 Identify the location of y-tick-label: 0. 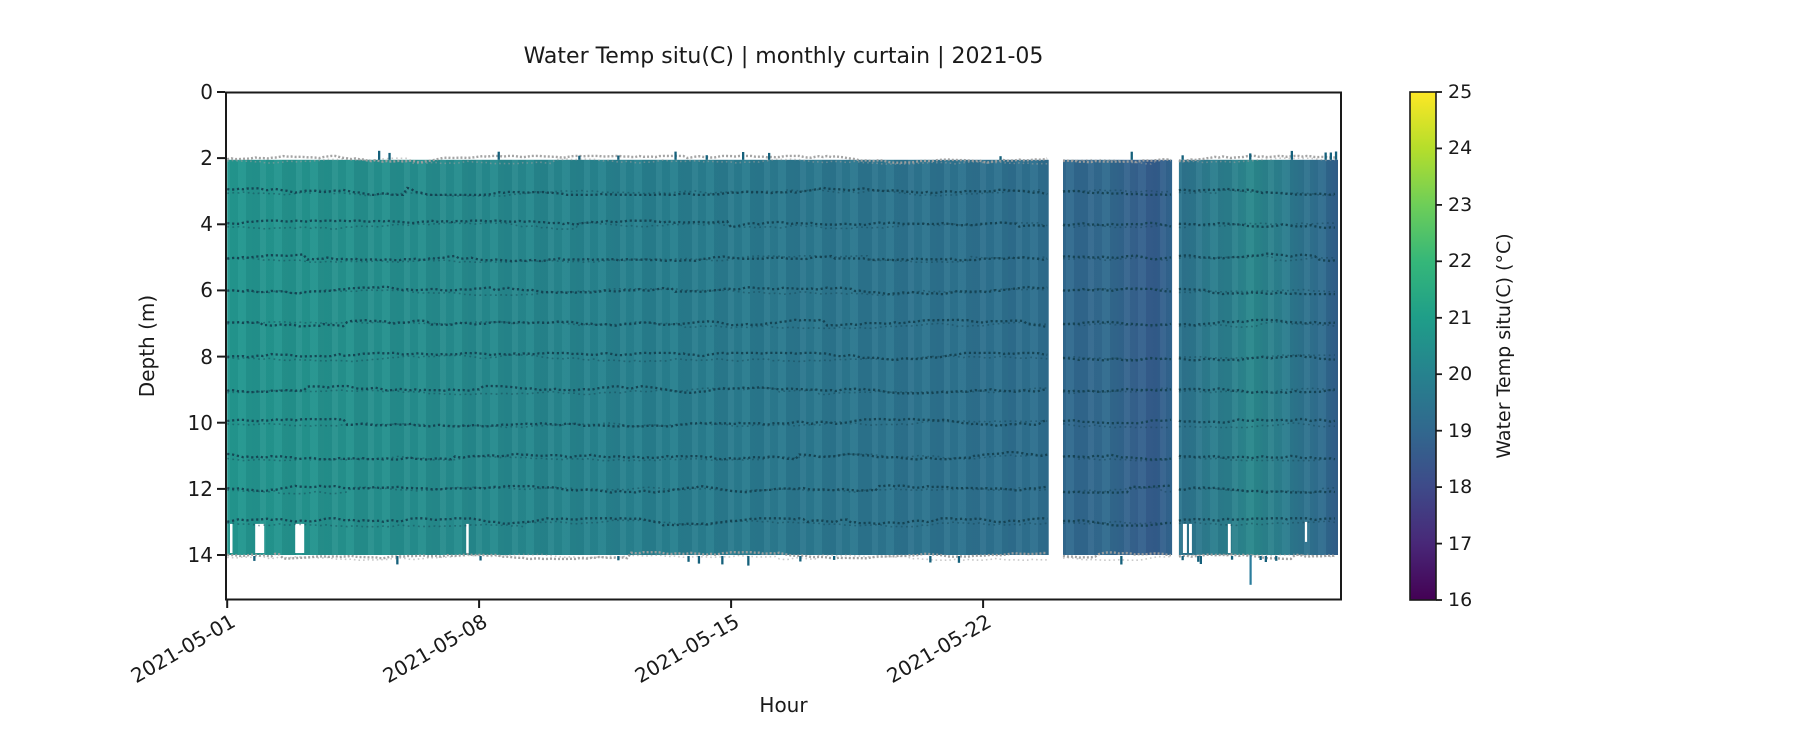
(206, 92).